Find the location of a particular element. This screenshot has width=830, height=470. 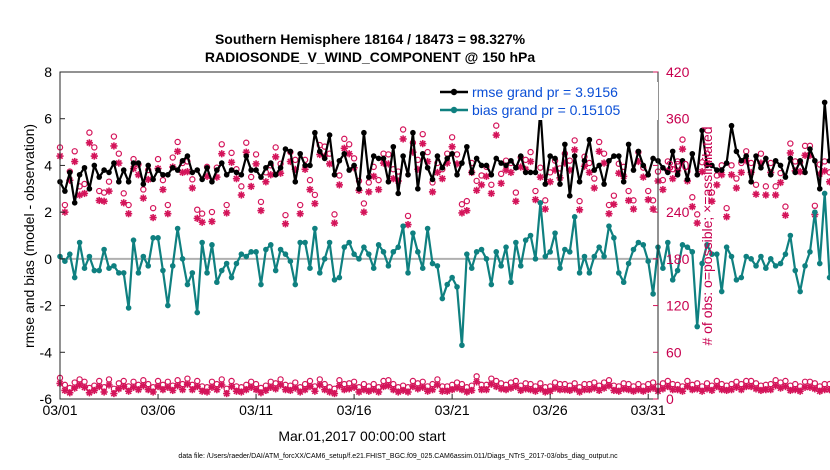

y-tick-label: 2 is located at coordinates (48, 212).